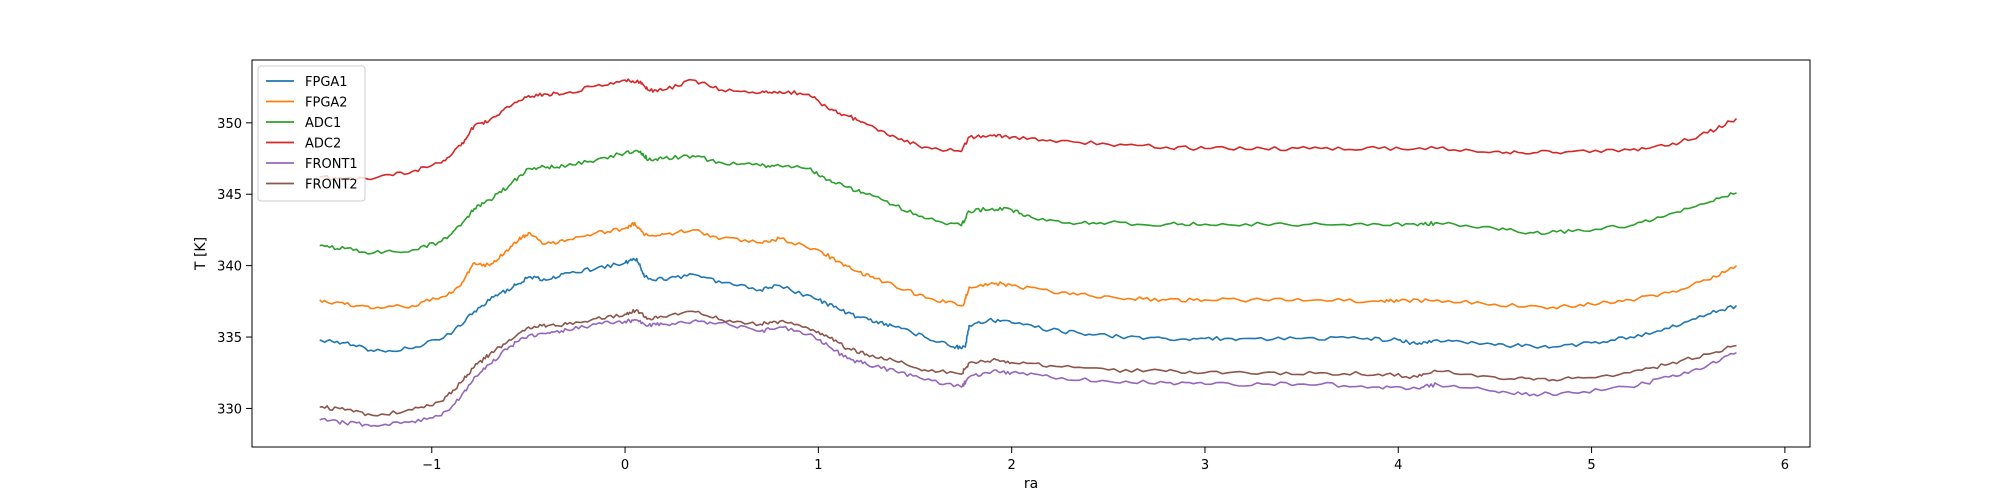 The width and height of the screenshot is (2000, 500). Describe the element at coordinates (1105, 460) in the screenshot. I see `x-axis: −1 0 1 2 3 4 5 6` at that location.